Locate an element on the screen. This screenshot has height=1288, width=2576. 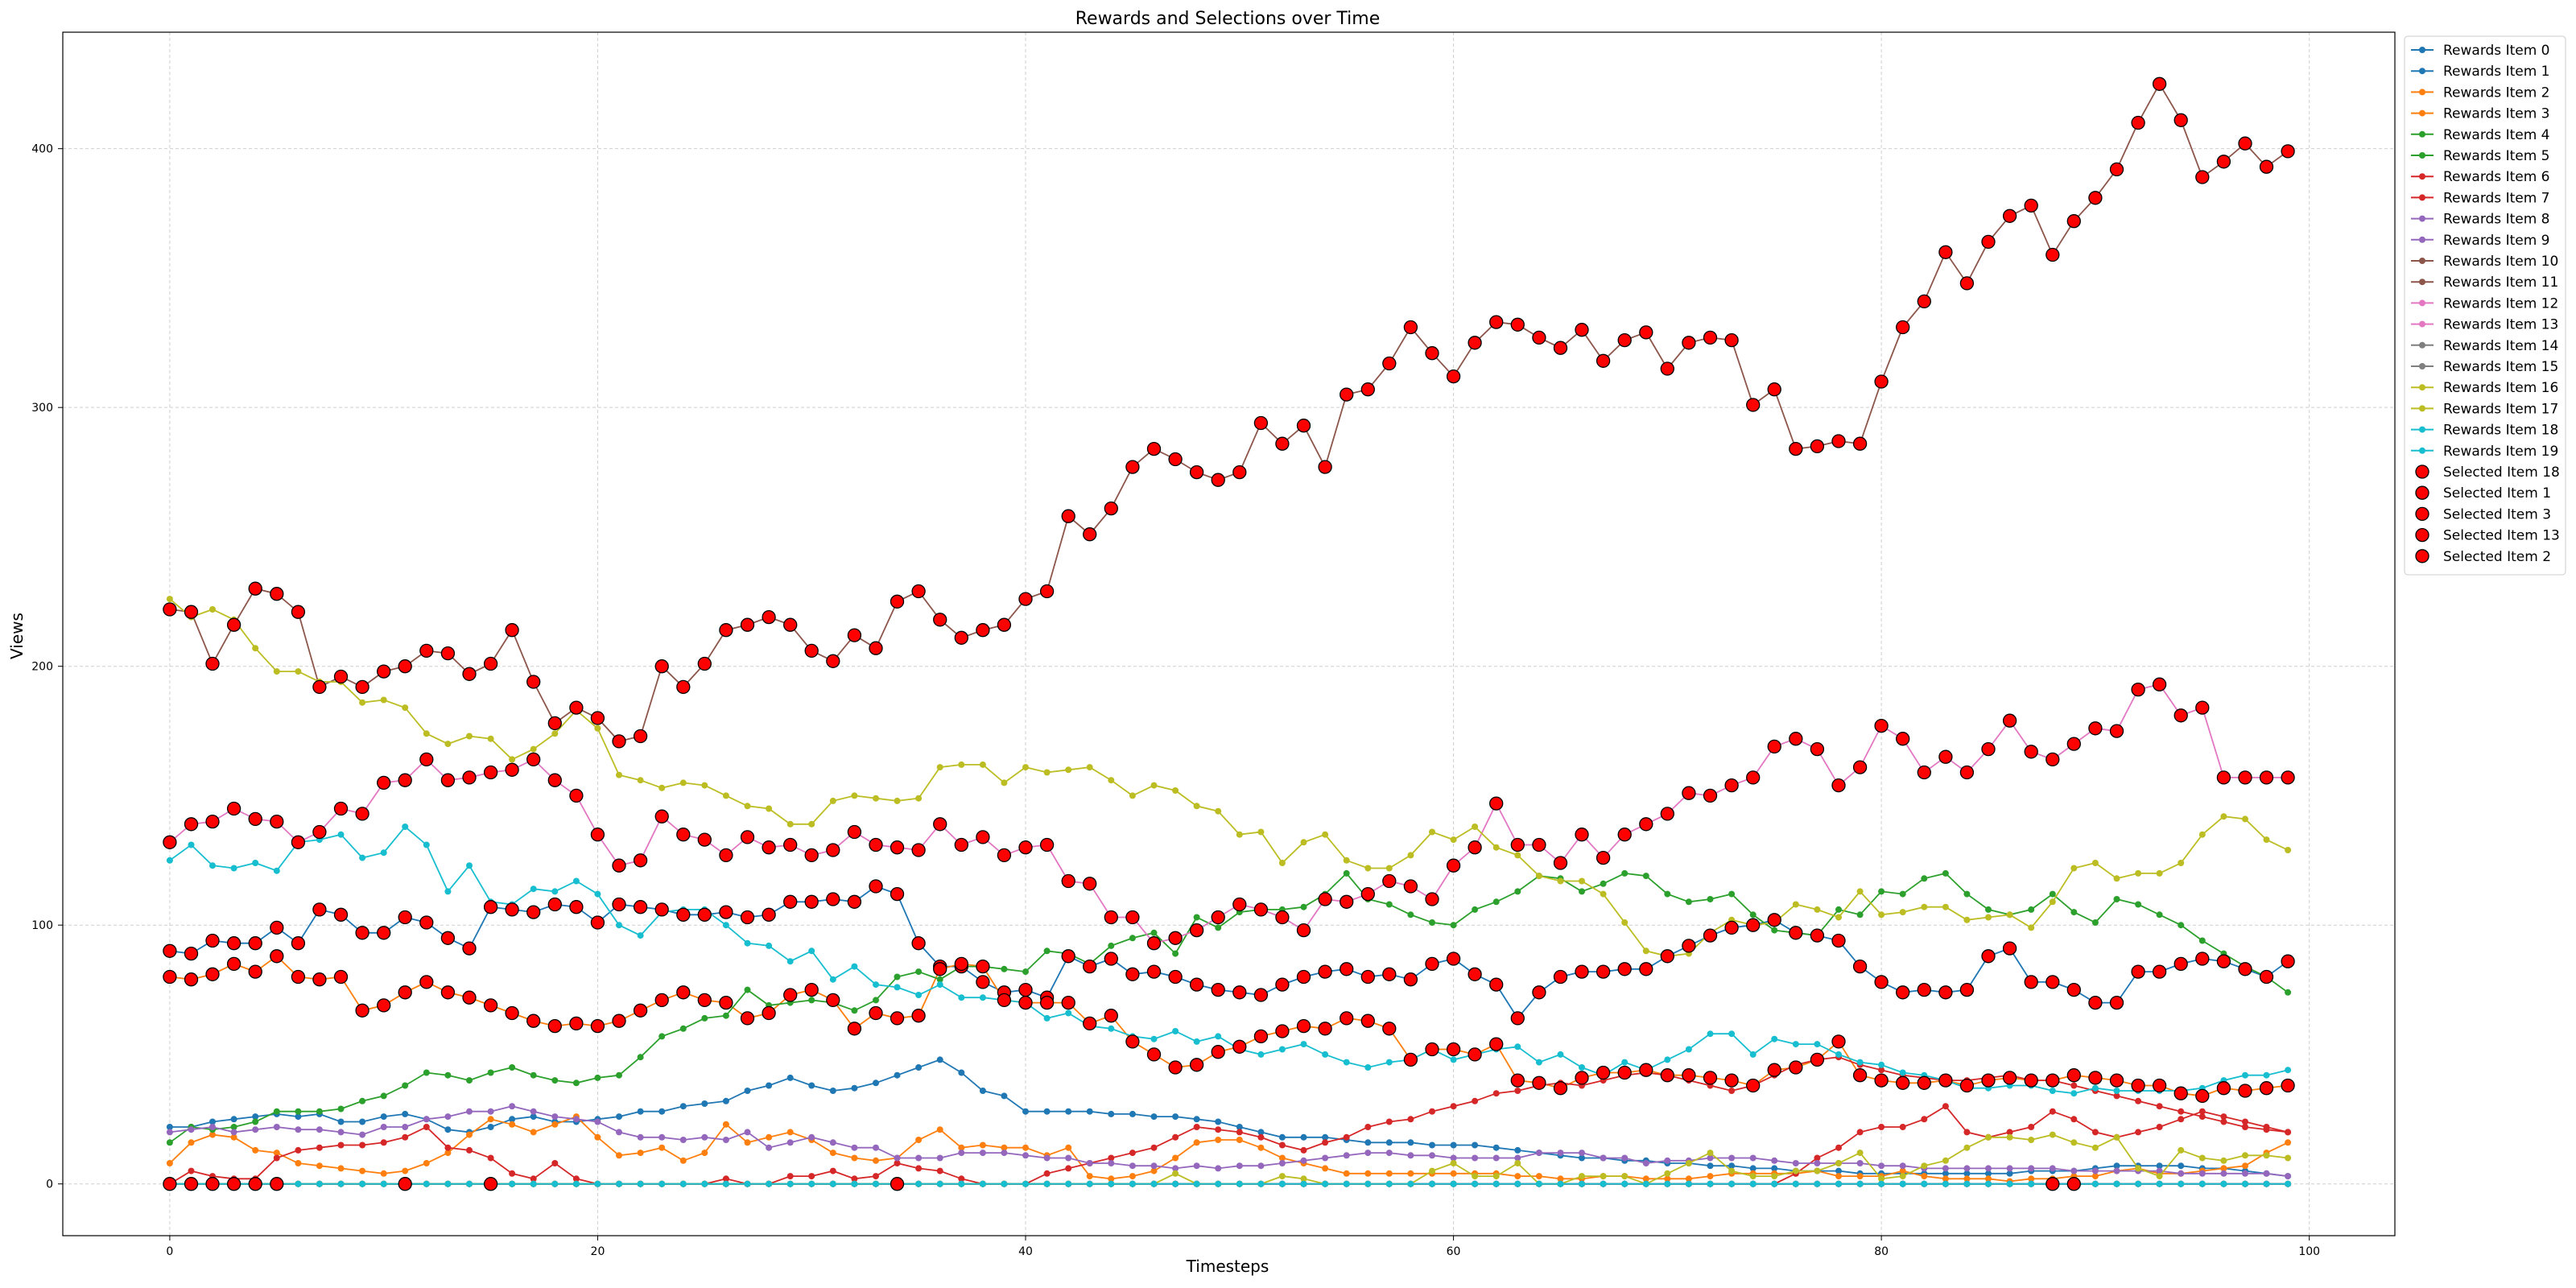
y-tick-label: 300 is located at coordinates (42, 408).